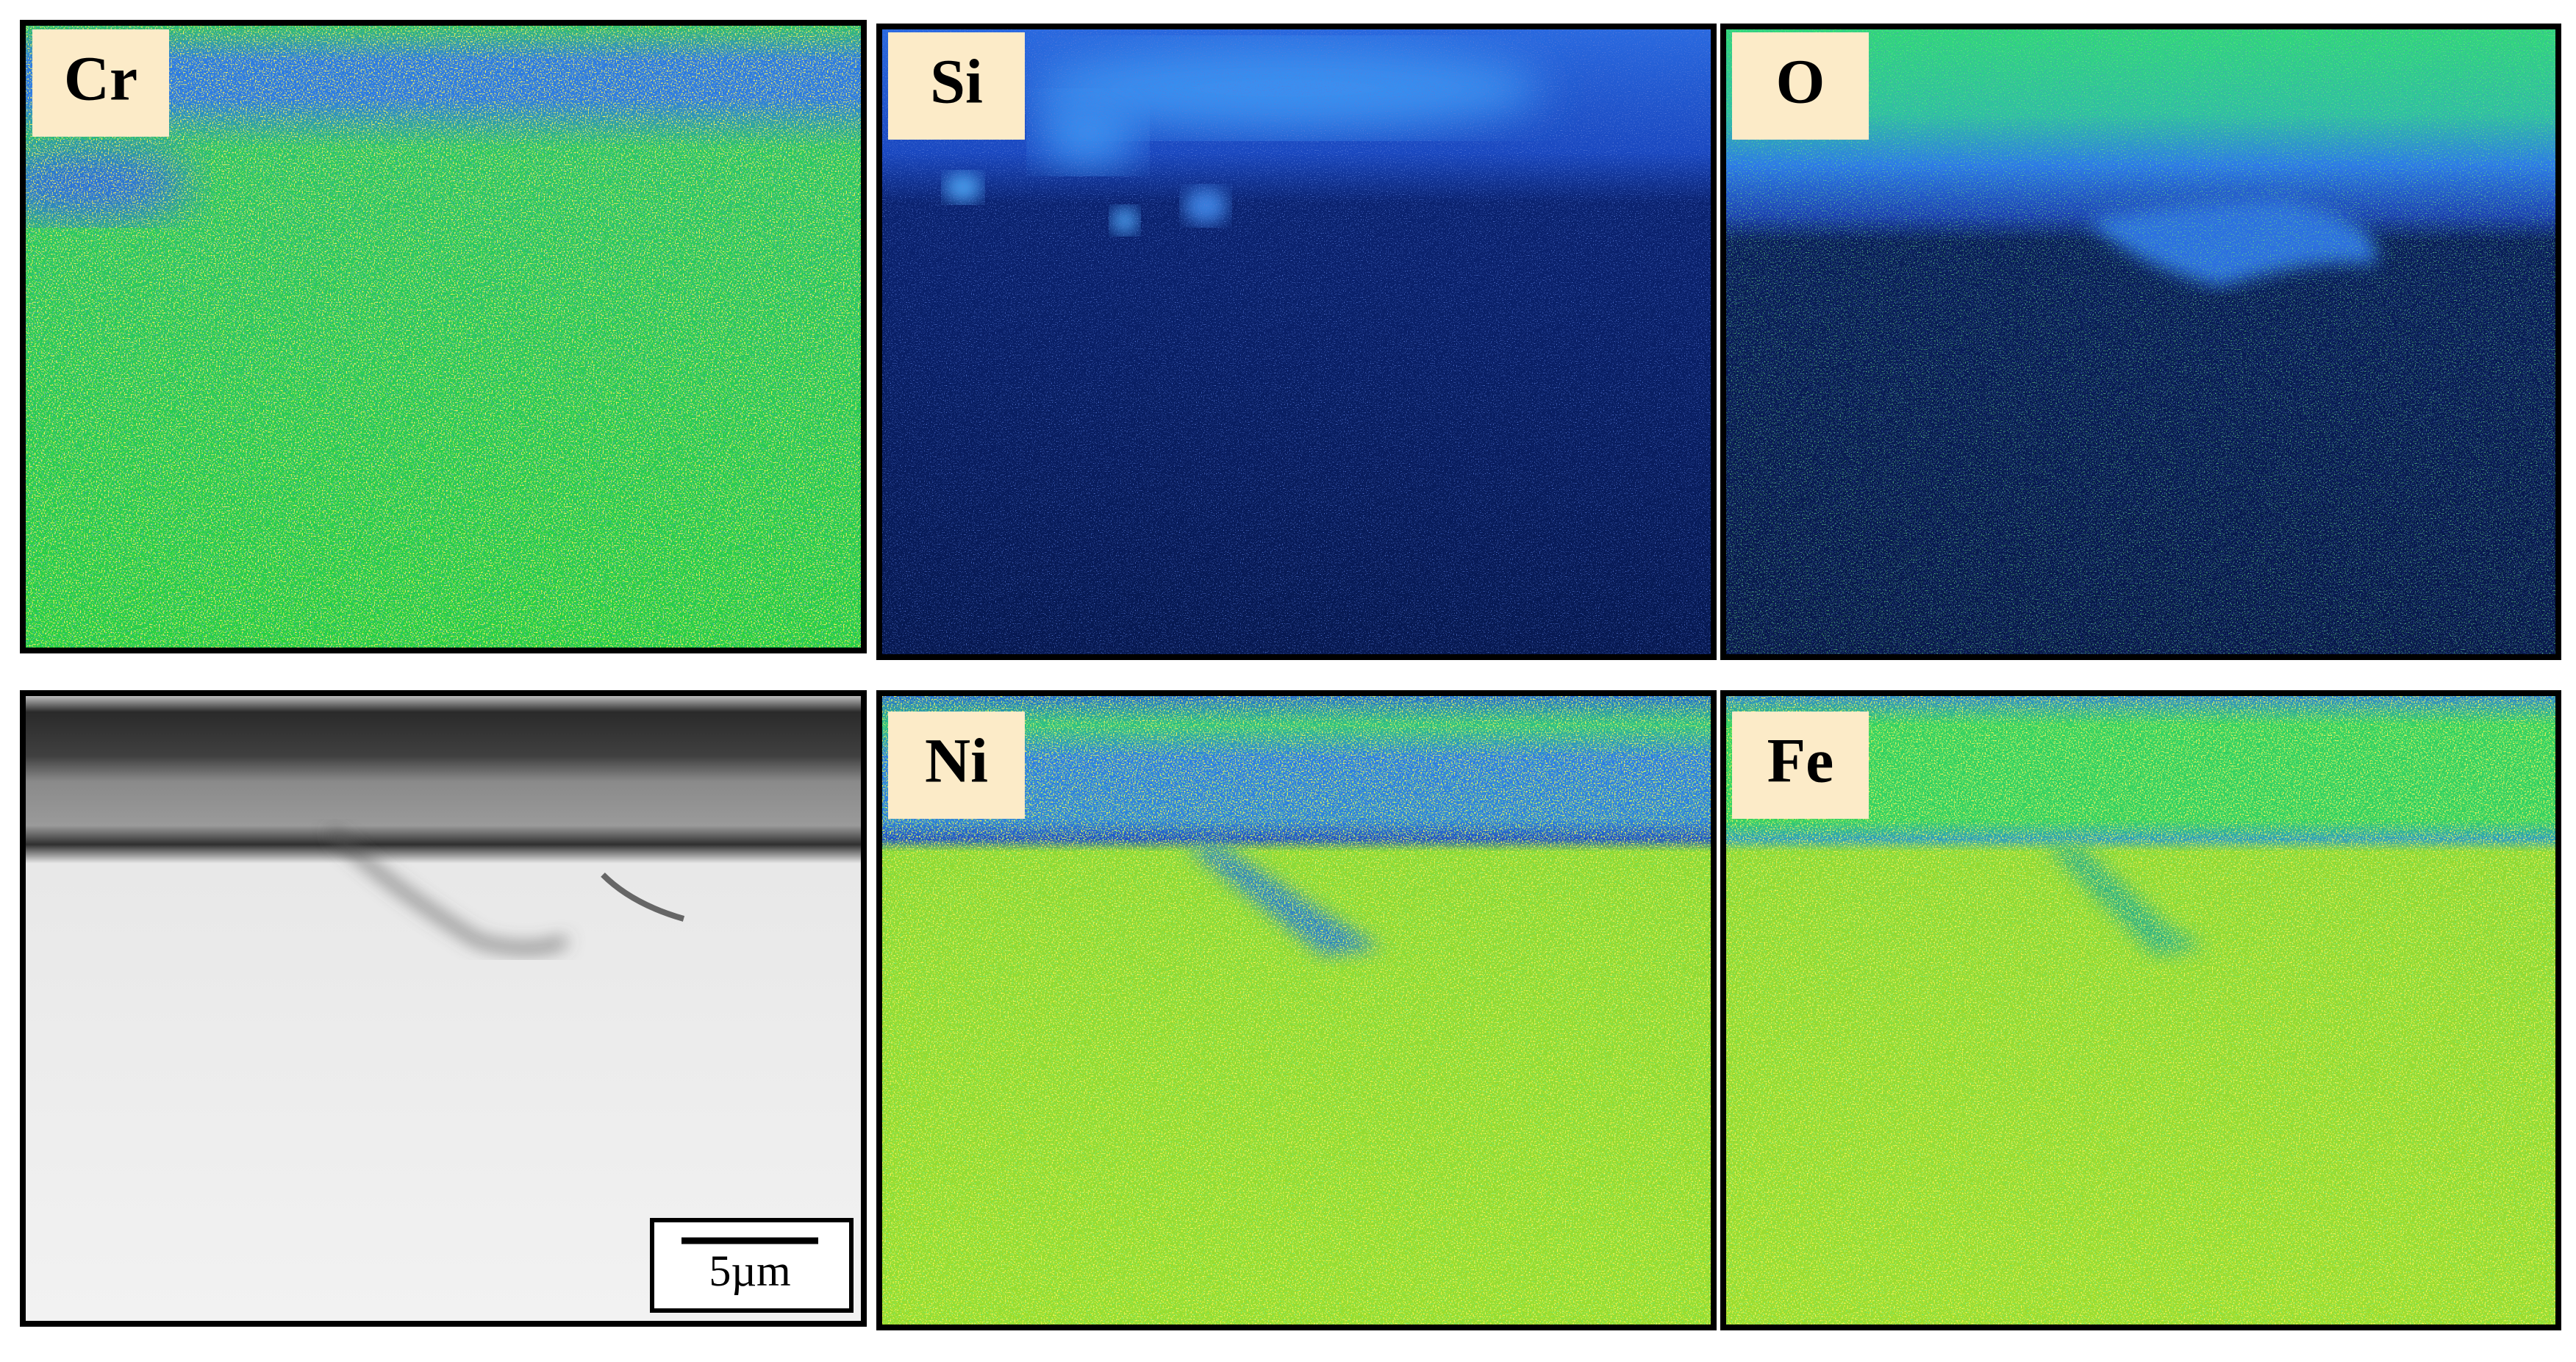 Image resolution: width=2576 pixels, height=1362 pixels. Describe the element at coordinates (749, 1271) in the screenshot. I see `scale-bar-label: 5µm` at that location.